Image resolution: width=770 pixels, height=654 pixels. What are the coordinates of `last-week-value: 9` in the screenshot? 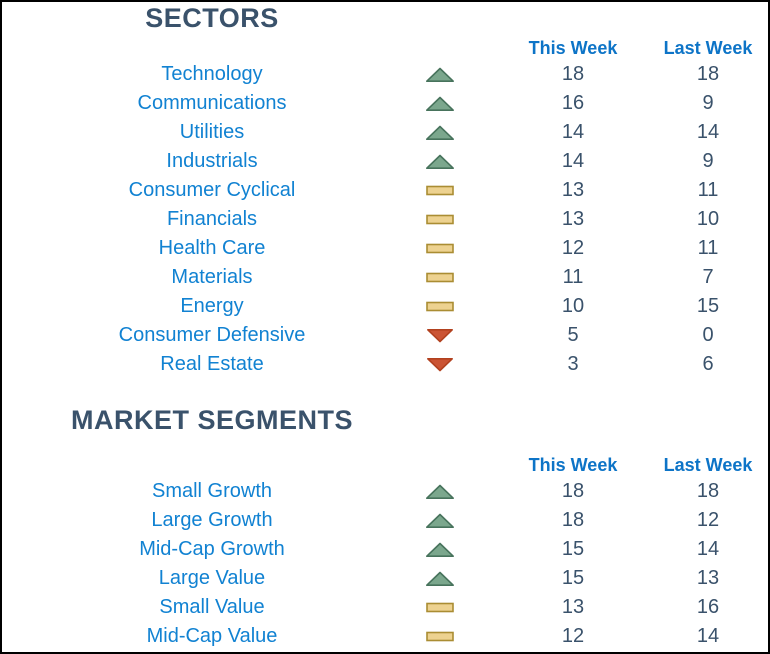 It's located at (708, 161).